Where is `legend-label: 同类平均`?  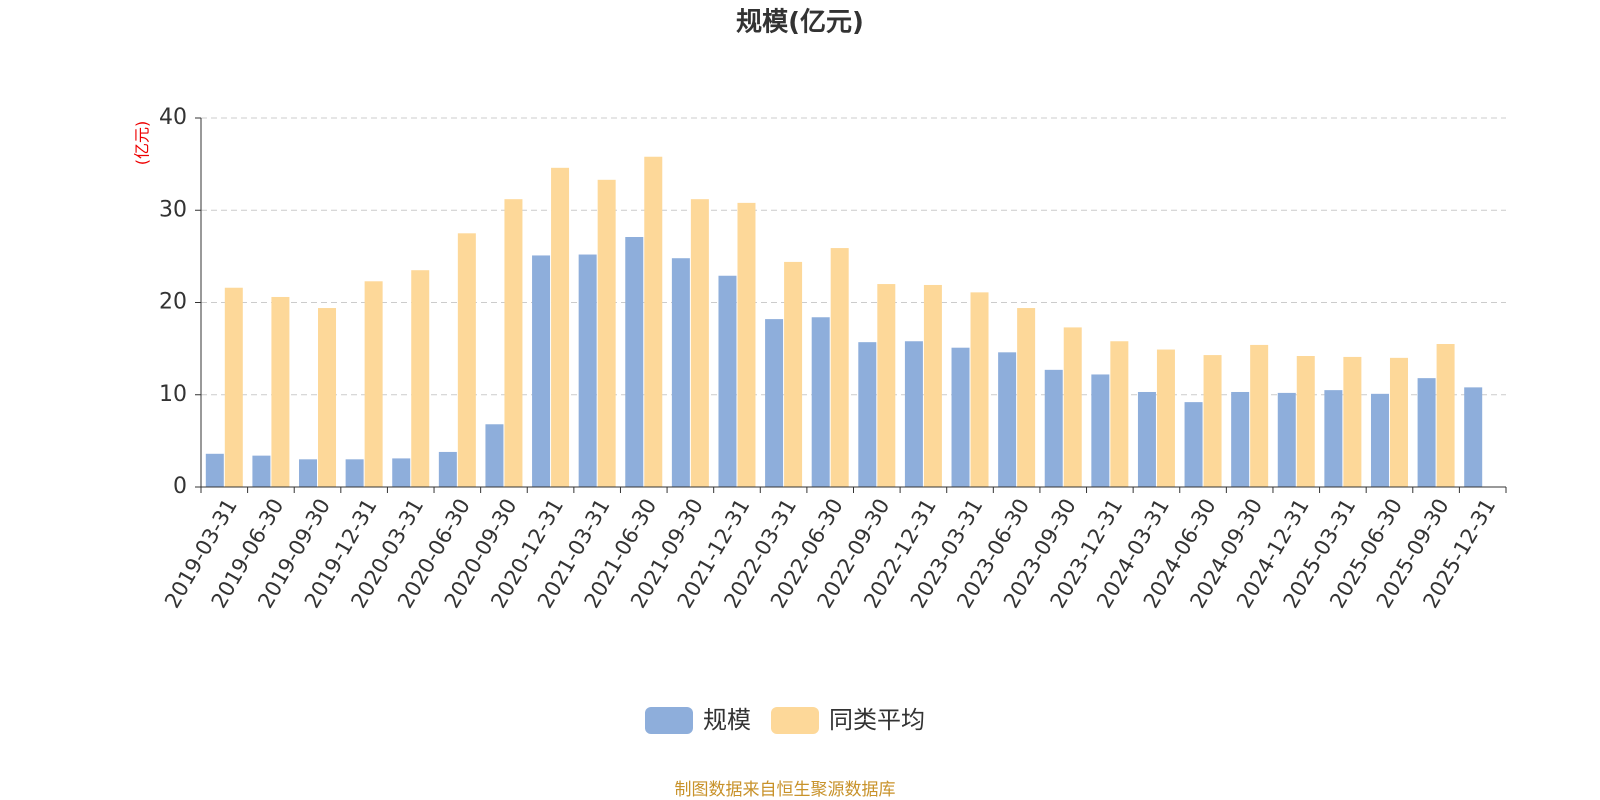 legend-label: 同类平均 is located at coordinates (877, 720).